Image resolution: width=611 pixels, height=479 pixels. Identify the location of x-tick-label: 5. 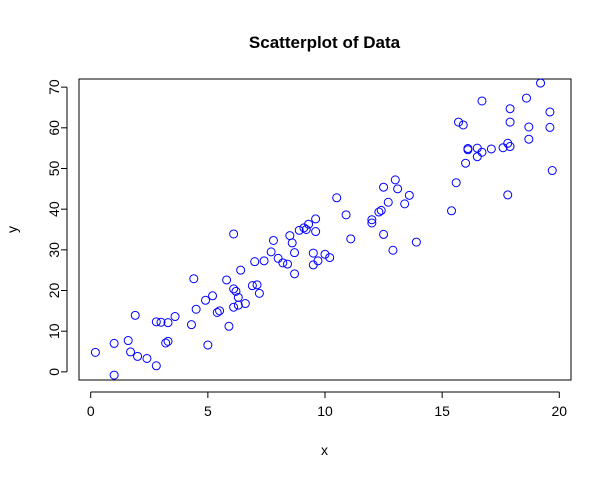
(208, 411).